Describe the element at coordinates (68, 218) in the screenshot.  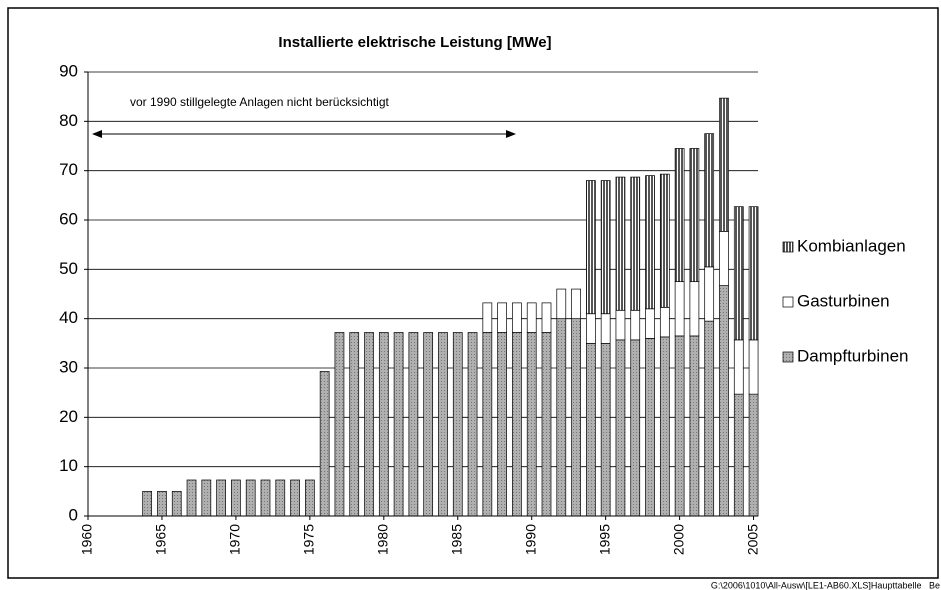
I see `y-tick-label: 60` at that location.